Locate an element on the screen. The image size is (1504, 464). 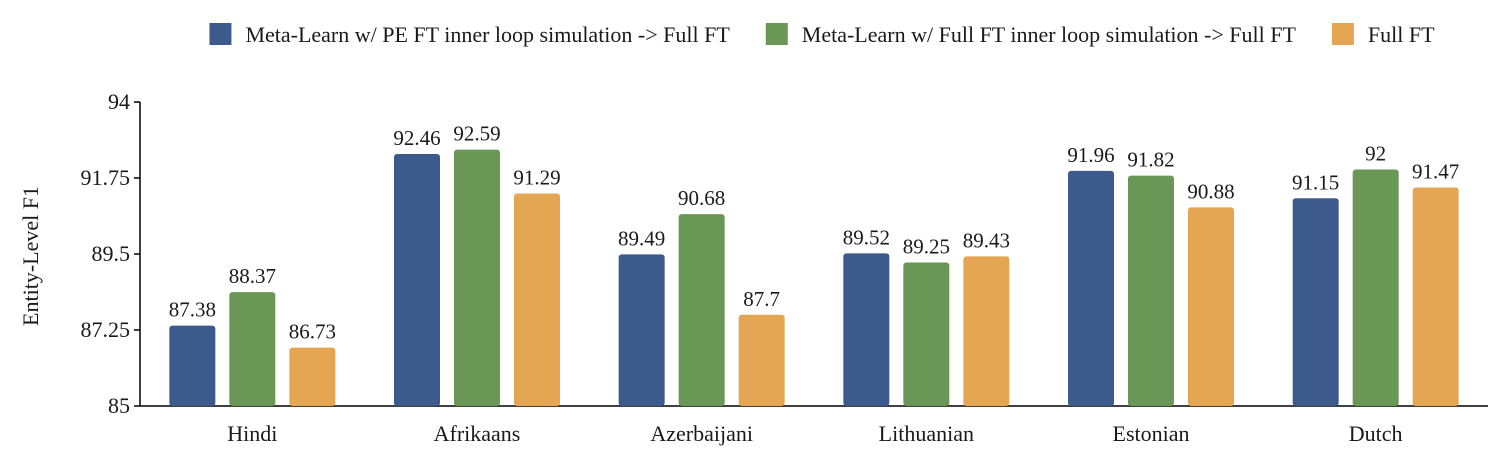
data-label: 89.52 is located at coordinates (866, 237).